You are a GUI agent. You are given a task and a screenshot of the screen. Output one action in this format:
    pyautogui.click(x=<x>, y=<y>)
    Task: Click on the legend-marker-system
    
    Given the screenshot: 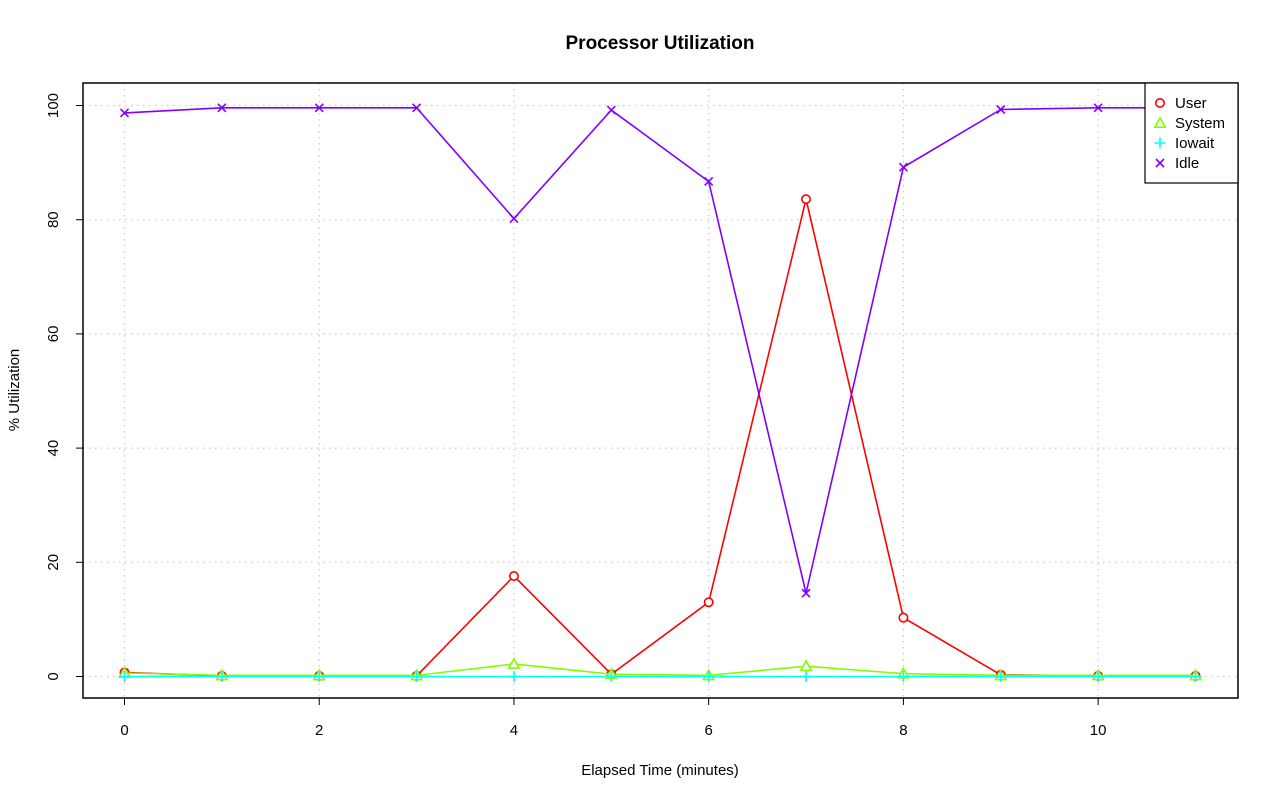 What is the action you would take?
    pyautogui.click(x=1160, y=122)
    